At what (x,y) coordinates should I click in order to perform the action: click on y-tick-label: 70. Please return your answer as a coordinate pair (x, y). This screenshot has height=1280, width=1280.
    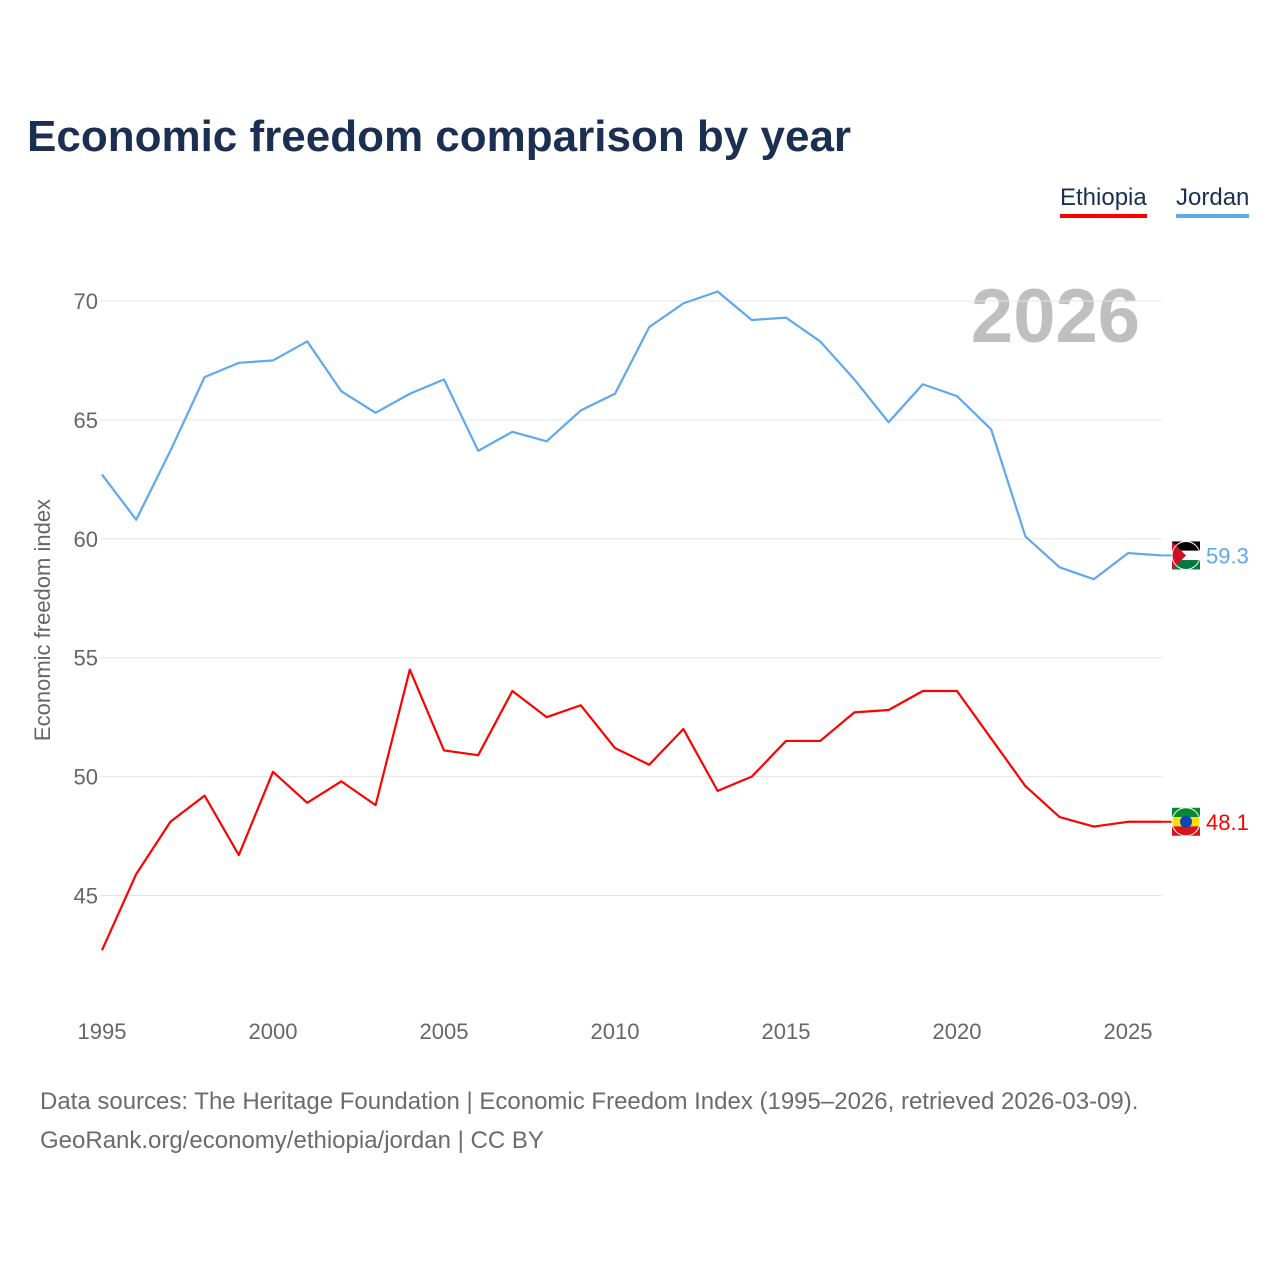
    Looking at the image, I should click on (86, 301).